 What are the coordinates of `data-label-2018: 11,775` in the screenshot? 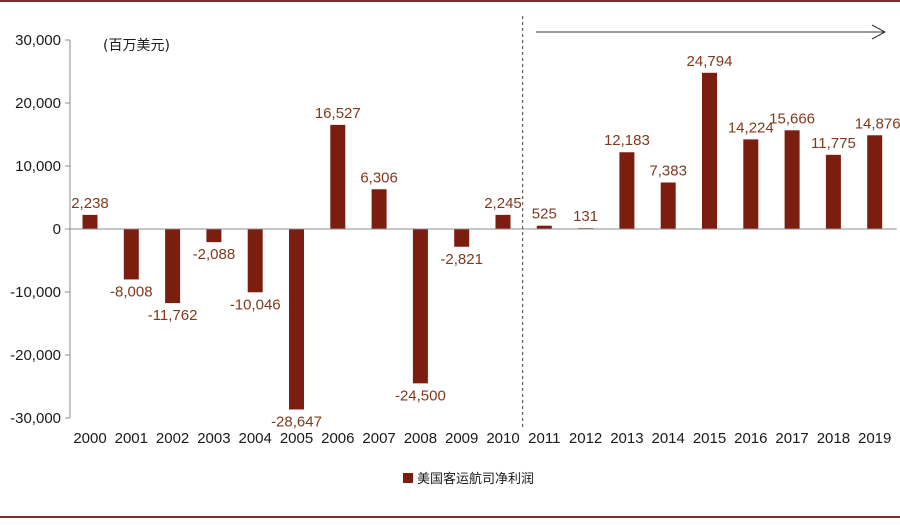 It's located at (833, 143).